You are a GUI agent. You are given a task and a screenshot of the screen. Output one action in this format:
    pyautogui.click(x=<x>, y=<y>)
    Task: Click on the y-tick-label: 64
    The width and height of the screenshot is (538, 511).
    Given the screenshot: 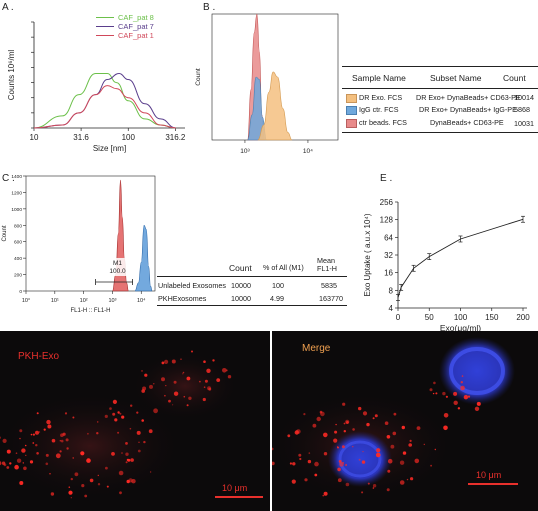 What is the action you would take?
    pyautogui.click(x=388, y=237)
    